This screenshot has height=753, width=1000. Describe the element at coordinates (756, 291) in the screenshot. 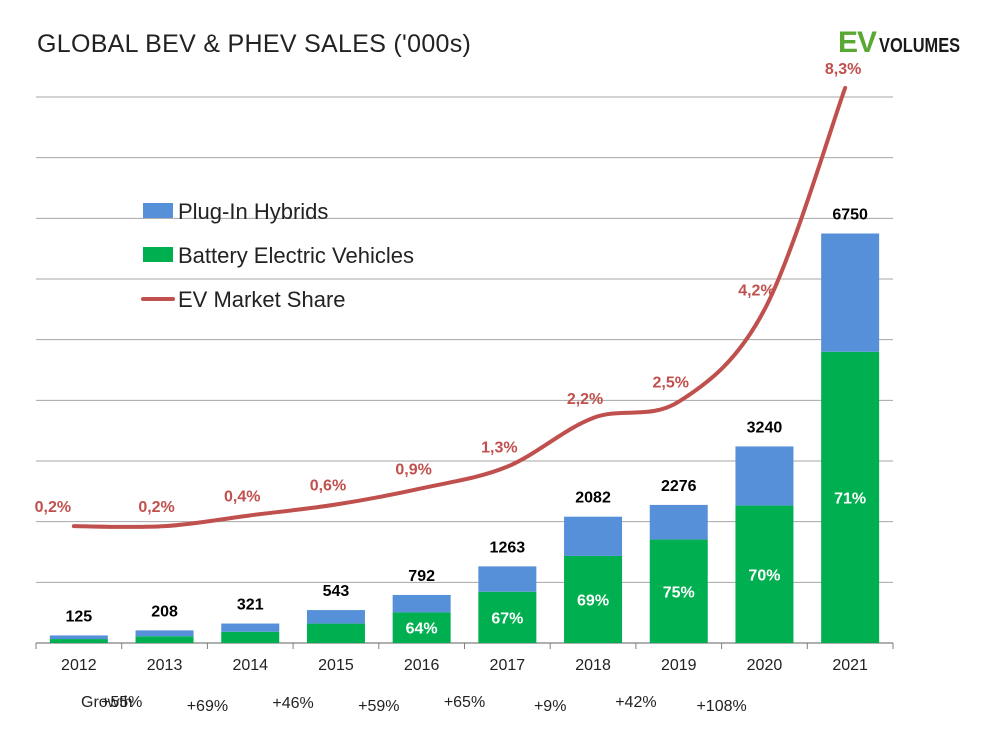

I see `market-share-label: 4,2%` at that location.